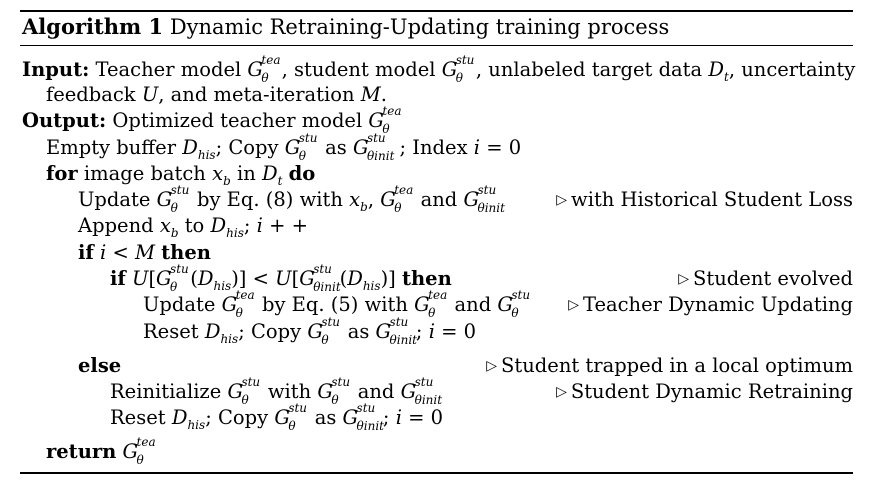 Image resolution: width=884 pixels, height=491 pixels. Describe the element at coordinates (669, 365) in the screenshot. I see `comment-local-optimum: ▷ Student trapped in a local optimum` at that location.